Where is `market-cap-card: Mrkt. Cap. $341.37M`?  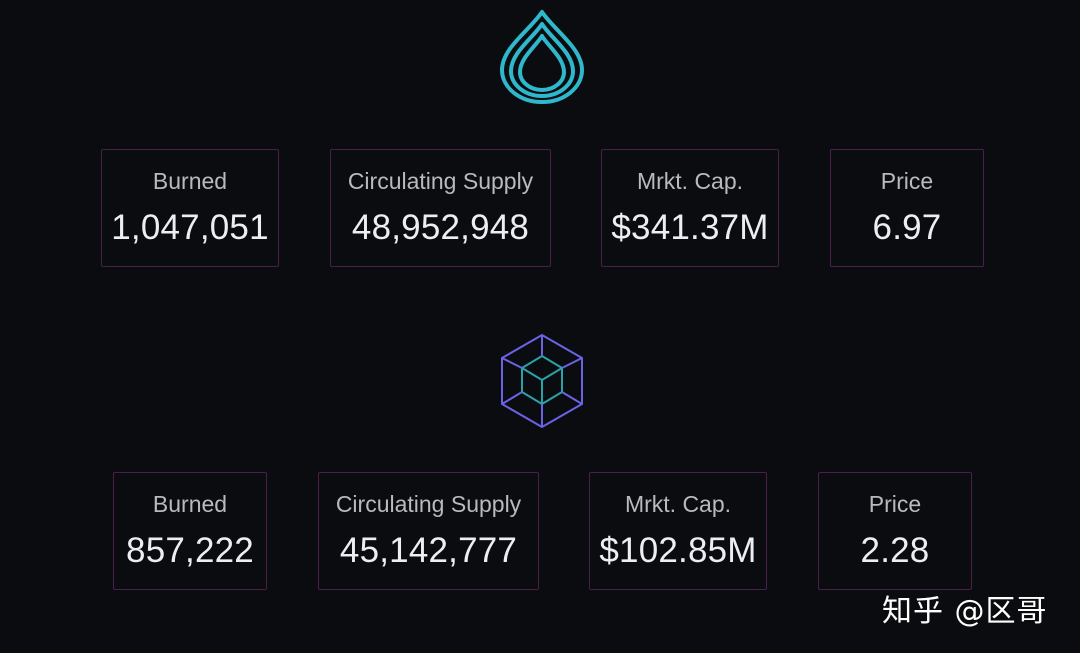
market-cap-card: Mrkt. Cap. $341.37M is located at coordinates (690, 208).